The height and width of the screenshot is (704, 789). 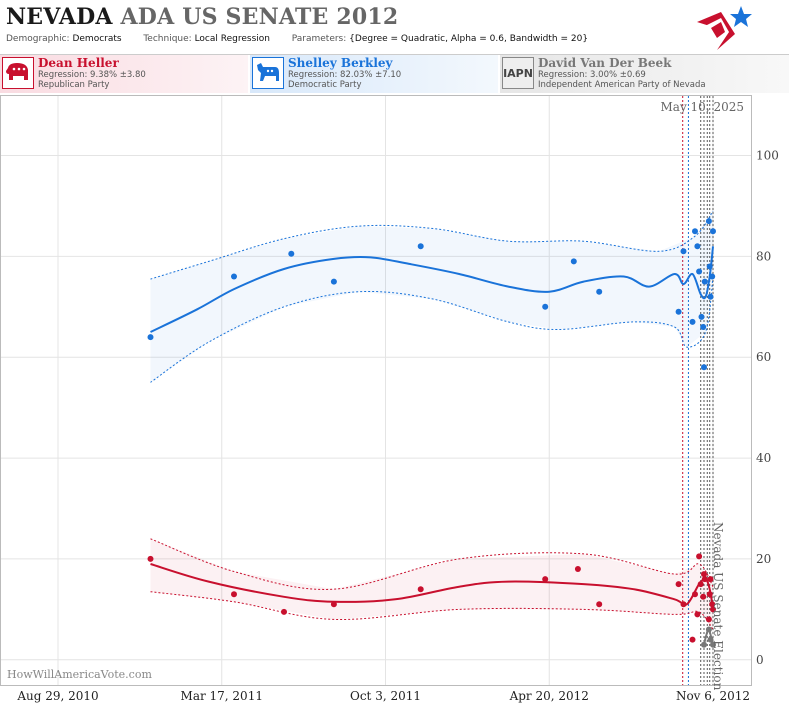 What do you see at coordinates (432, 289) in the screenshot?
I see `fit-line` at bounding box center [432, 289].